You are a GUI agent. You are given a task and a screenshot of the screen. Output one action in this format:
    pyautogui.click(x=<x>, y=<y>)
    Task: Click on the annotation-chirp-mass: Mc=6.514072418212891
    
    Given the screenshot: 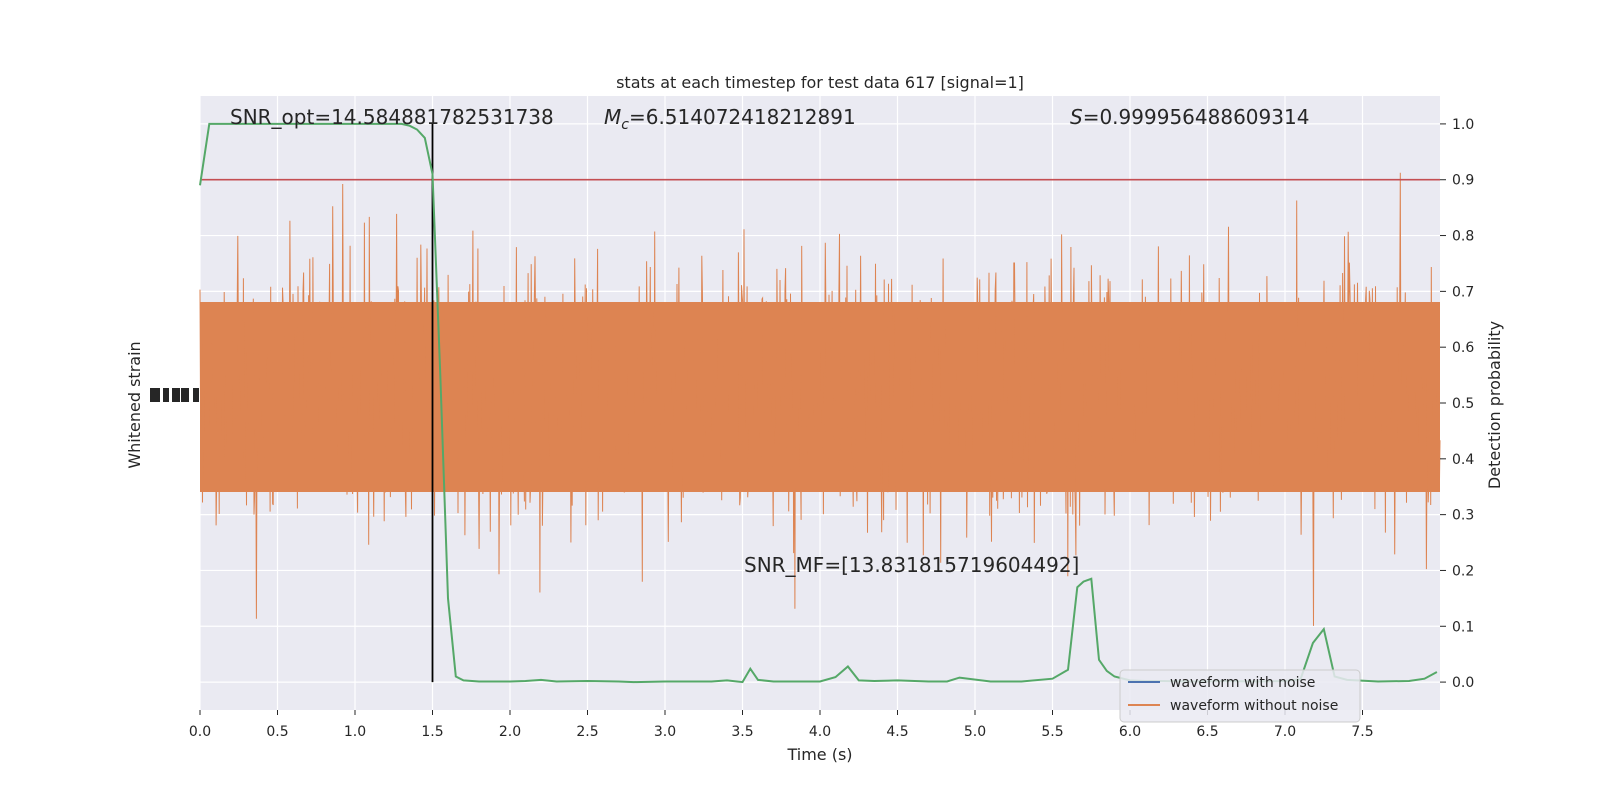 What is the action you would take?
    pyautogui.click(x=730, y=119)
    